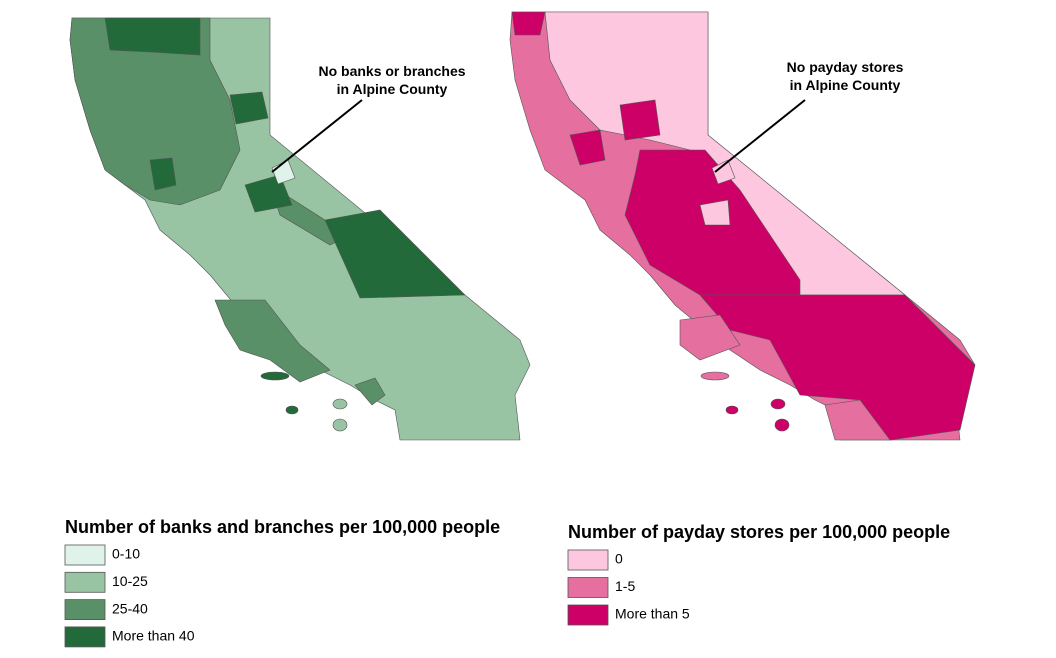 This screenshot has height=658, width=1056. Describe the element at coordinates (619, 559) in the screenshot. I see `legend-label: 0` at that location.